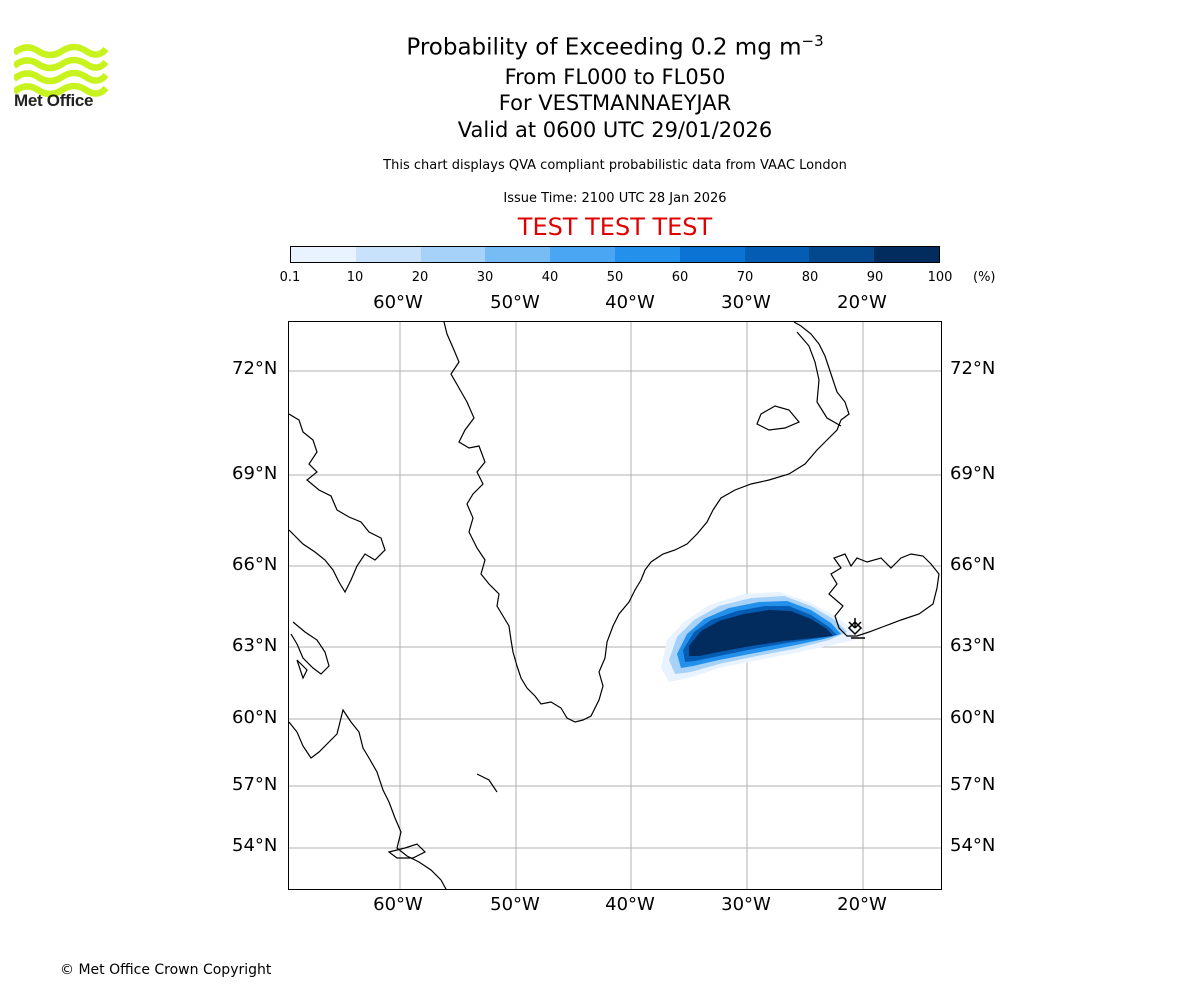 This screenshot has height=1000, width=1200. I want to click on probability-colorbar, so click(615, 254).